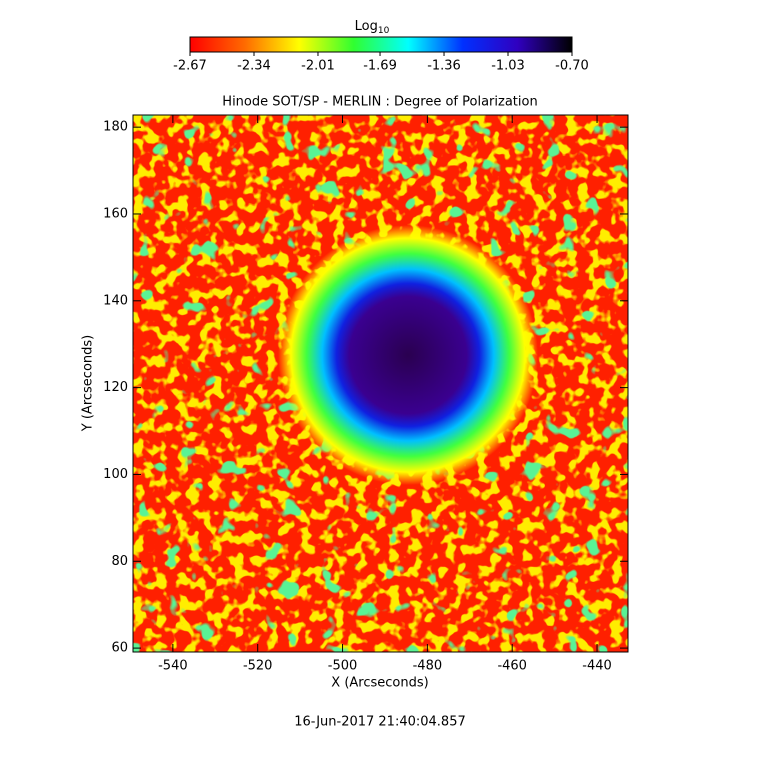 The height and width of the screenshot is (772, 760). What do you see at coordinates (115, 127) in the screenshot?
I see `y-tick-label: 180` at bounding box center [115, 127].